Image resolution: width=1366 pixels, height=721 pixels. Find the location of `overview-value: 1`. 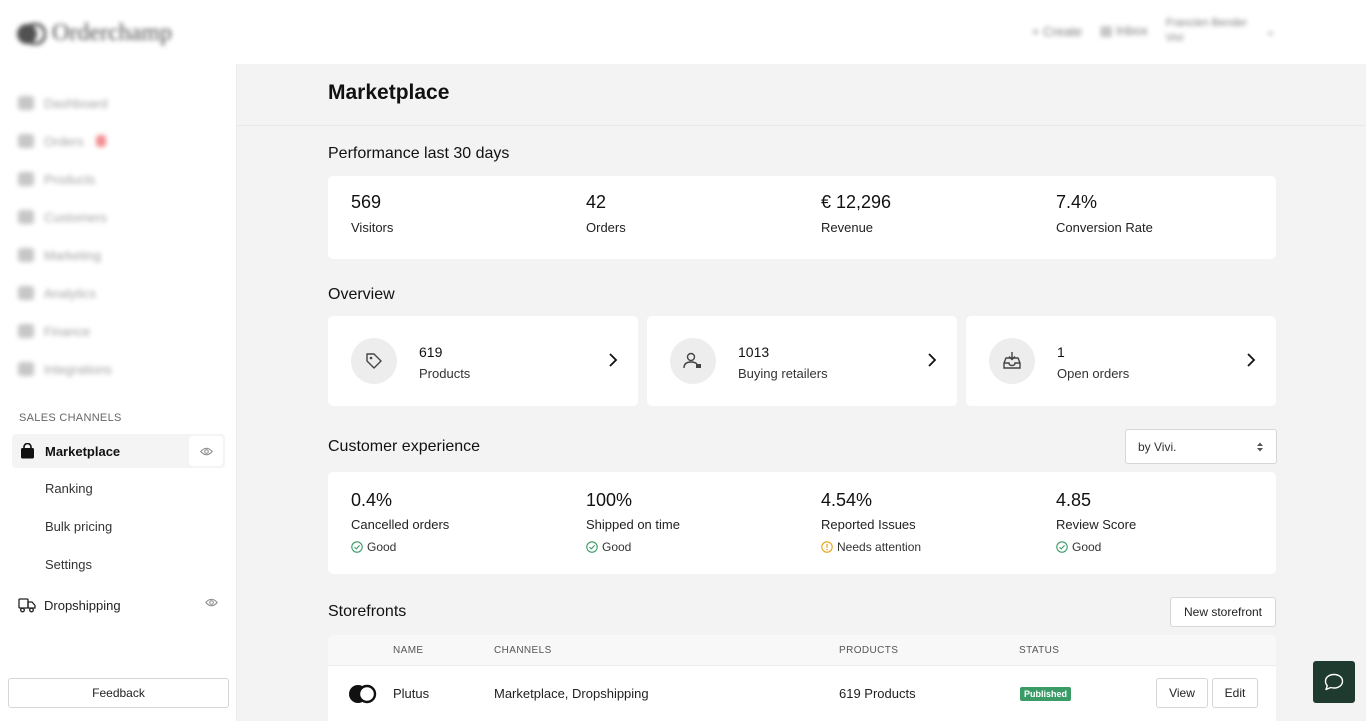

overview-value: 1 is located at coordinates (1061, 352).